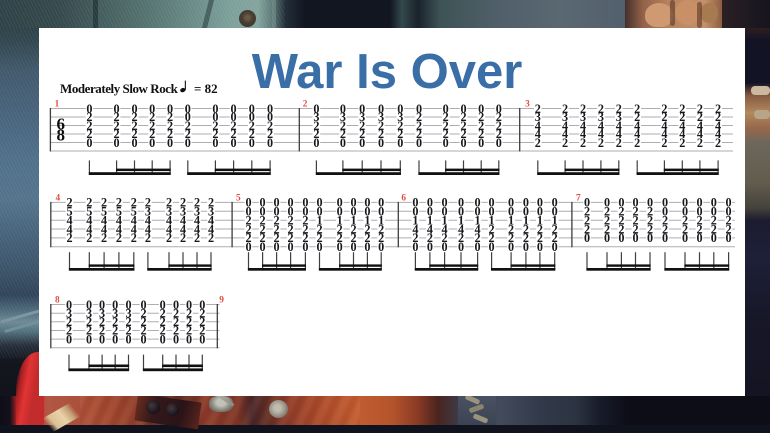 The height and width of the screenshot is (433, 770). I want to click on svg-text: 9, so click(221, 301).